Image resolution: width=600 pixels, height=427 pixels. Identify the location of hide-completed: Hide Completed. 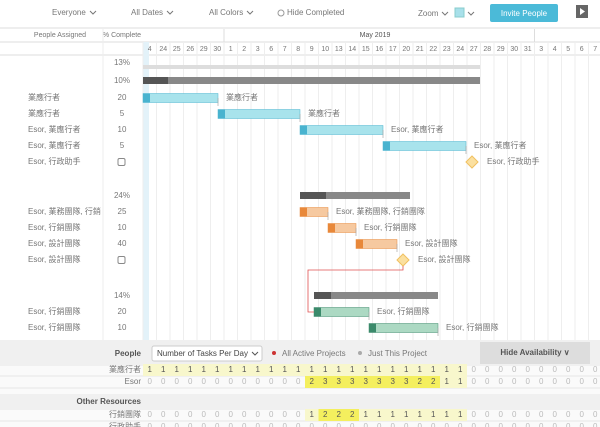
(315, 12).